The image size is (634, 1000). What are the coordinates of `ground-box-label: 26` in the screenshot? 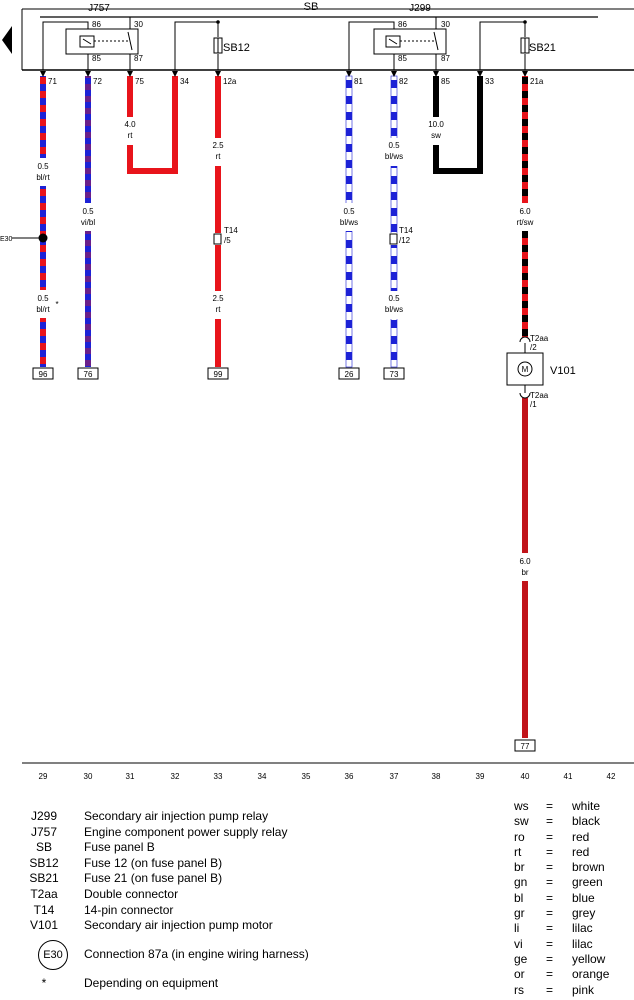 It's located at (349, 374).